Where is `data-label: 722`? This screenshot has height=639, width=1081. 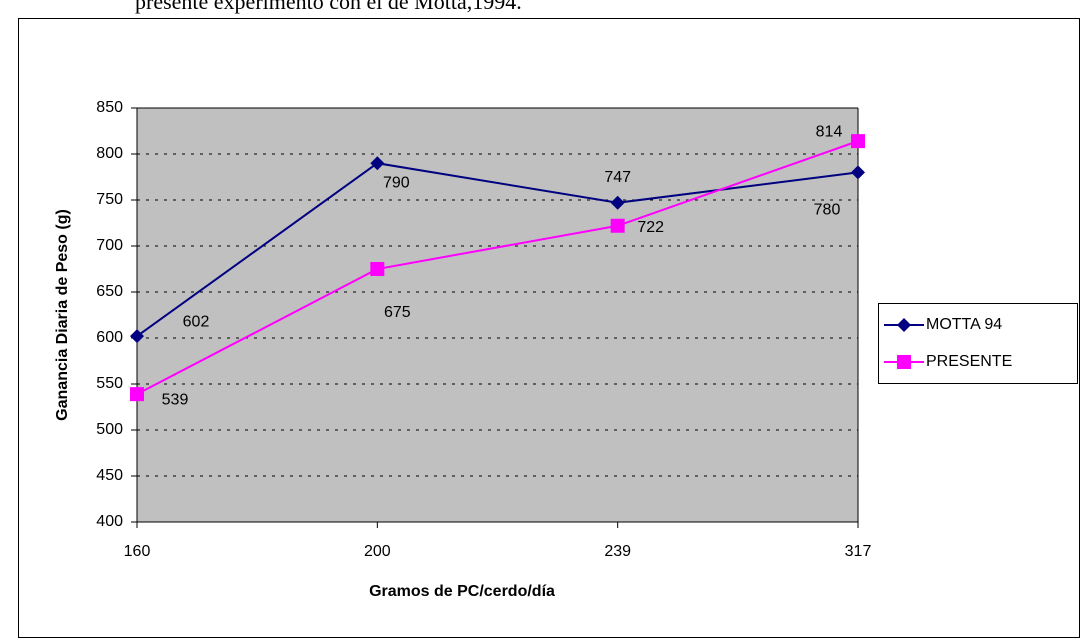 data-label: 722 is located at coordinates (650, 227).